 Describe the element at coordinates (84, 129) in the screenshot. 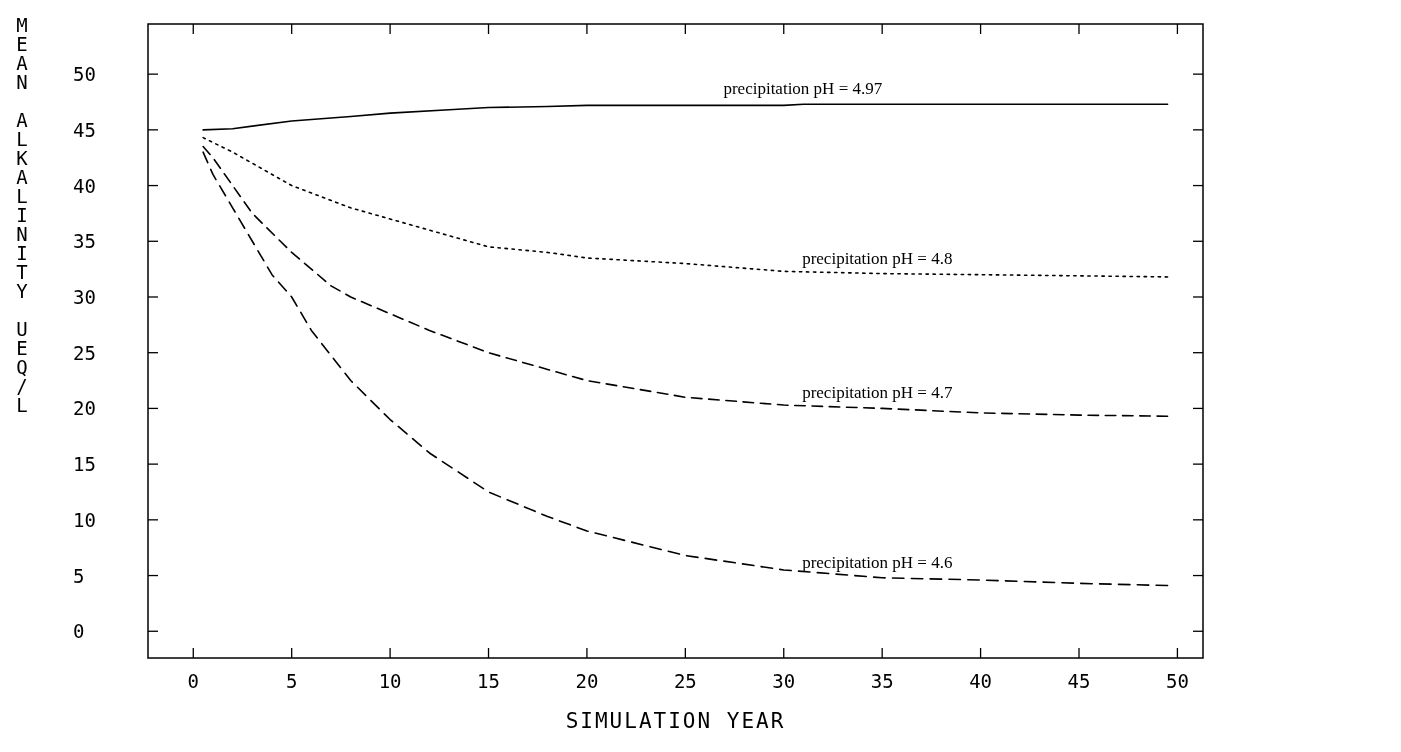

I see `y-tick-label: 45` at that location.